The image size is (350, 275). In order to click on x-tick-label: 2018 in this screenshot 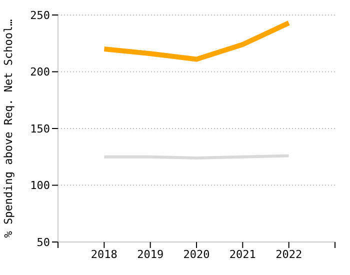, I will do `click(104, 254)`.